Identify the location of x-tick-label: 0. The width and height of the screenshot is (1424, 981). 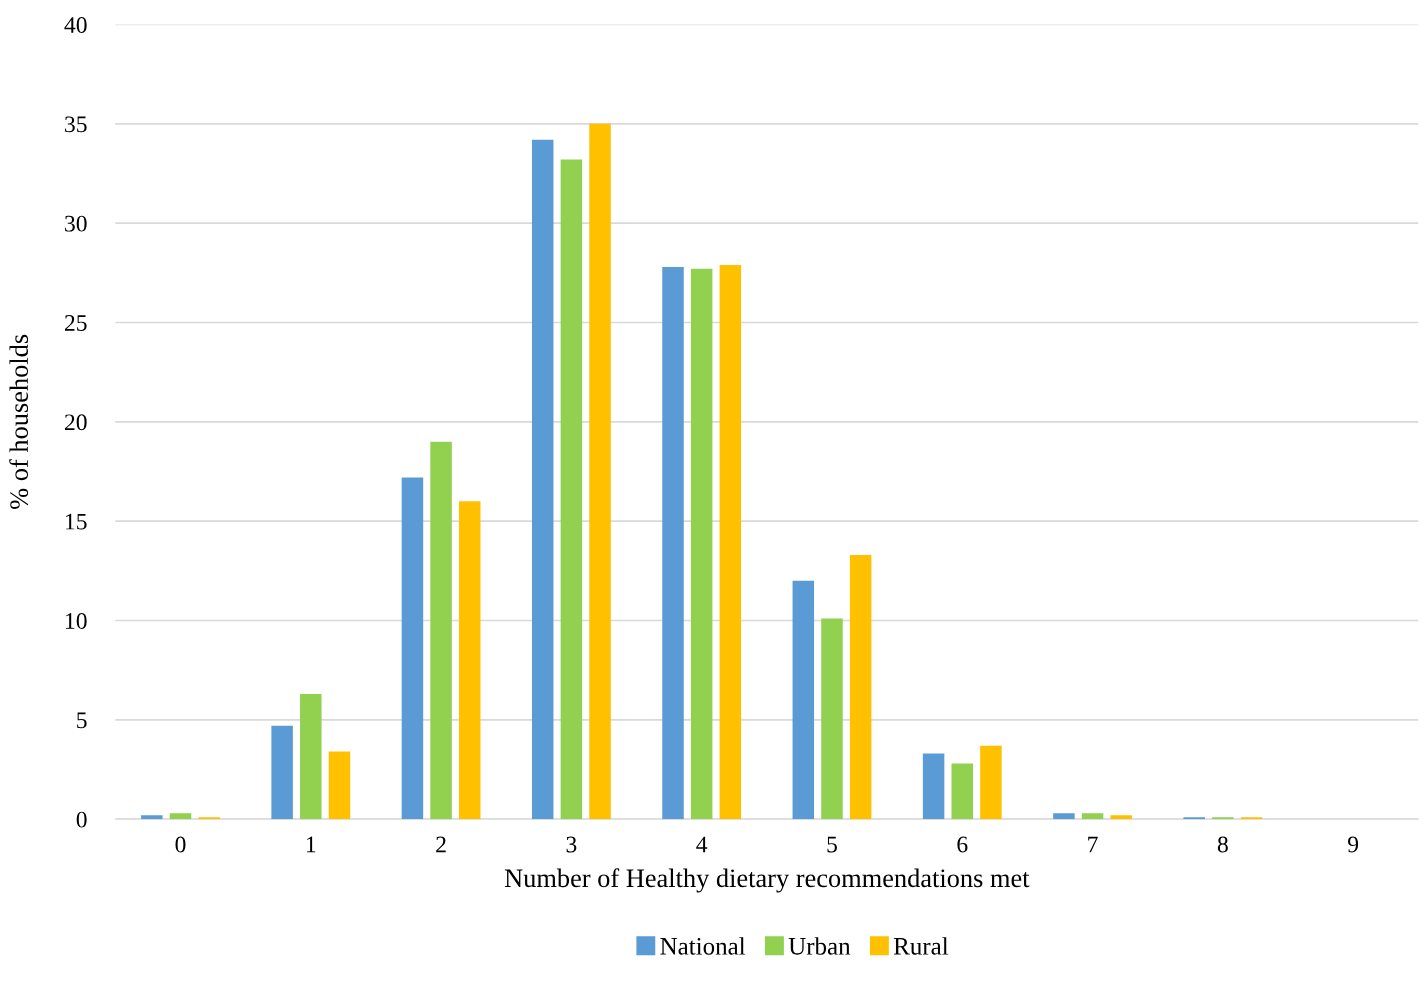
(180, 844).